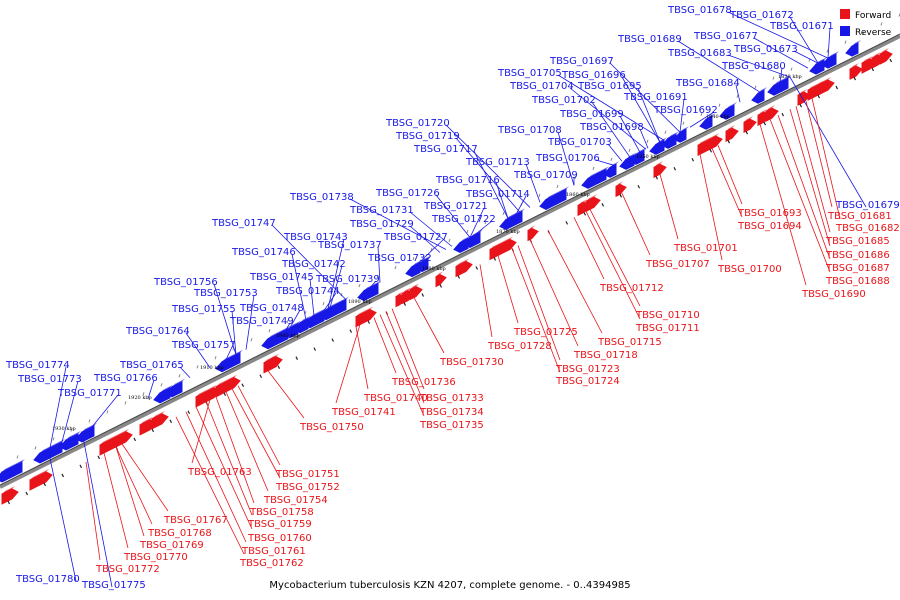 The image size is (900, 600). What do you see at coordinates (225, 293) in the screenshot?
I see `reverse-gene-label: TBSG_01753` at bounding box center [225, 293].